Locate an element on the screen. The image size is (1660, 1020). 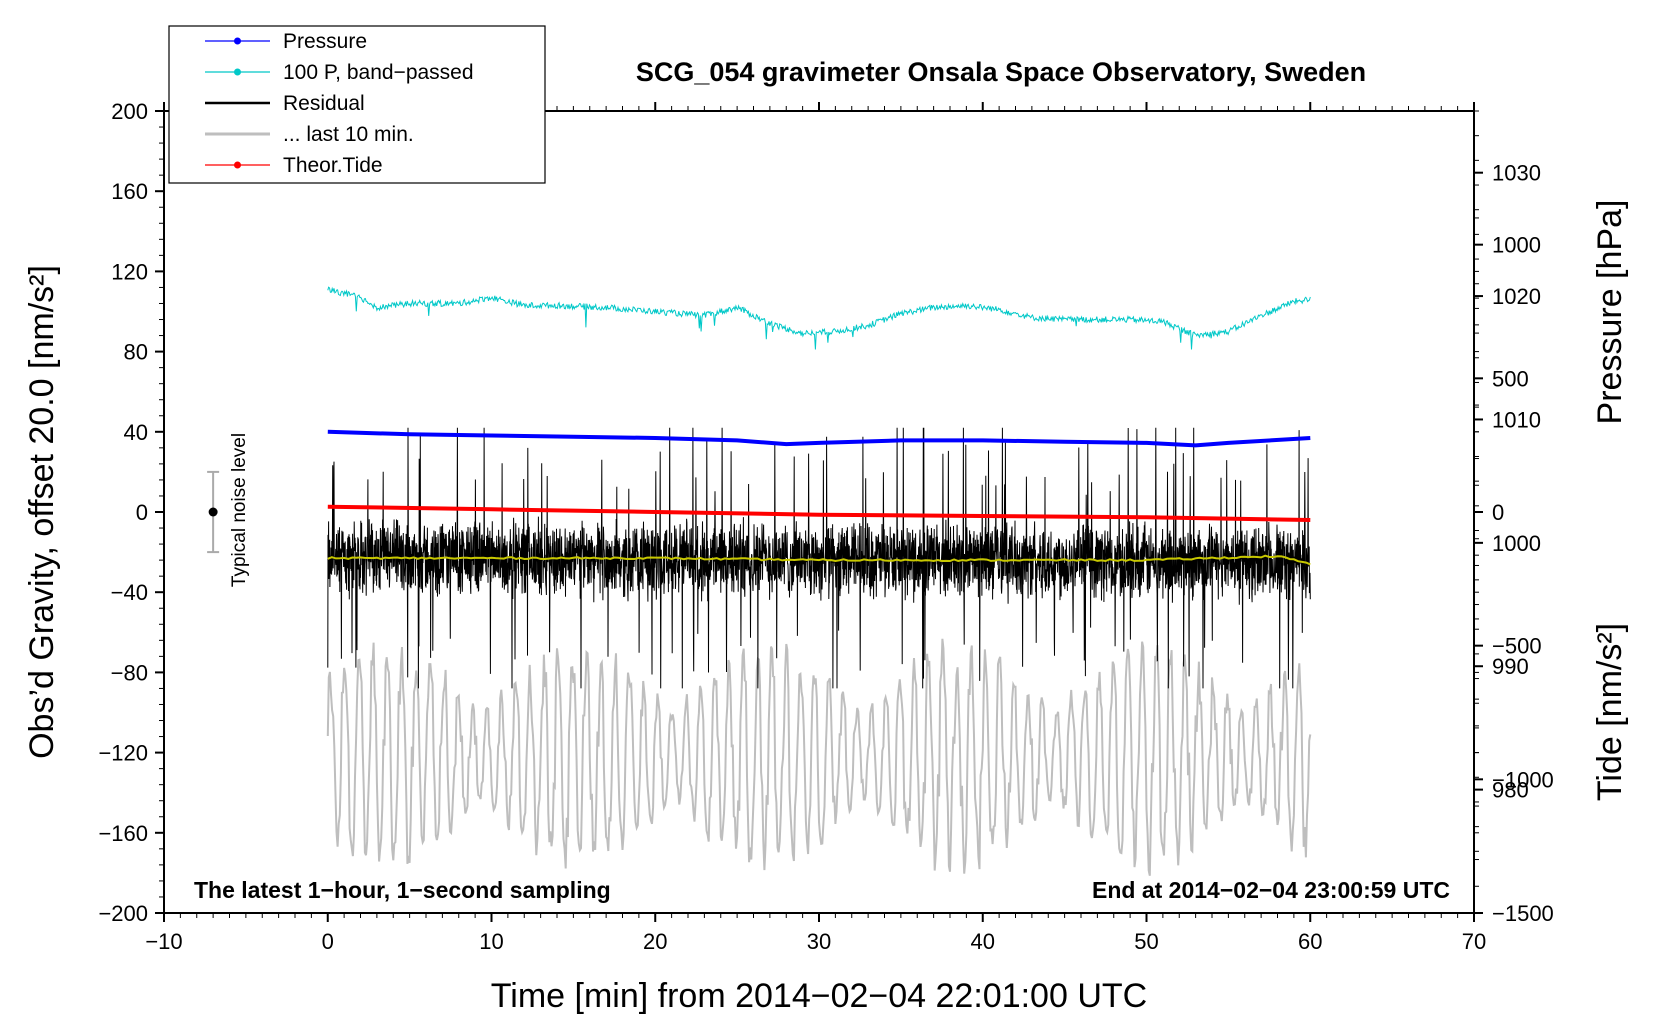
pressure-tick-label: 1020 is located at coordinates (1516, 296).